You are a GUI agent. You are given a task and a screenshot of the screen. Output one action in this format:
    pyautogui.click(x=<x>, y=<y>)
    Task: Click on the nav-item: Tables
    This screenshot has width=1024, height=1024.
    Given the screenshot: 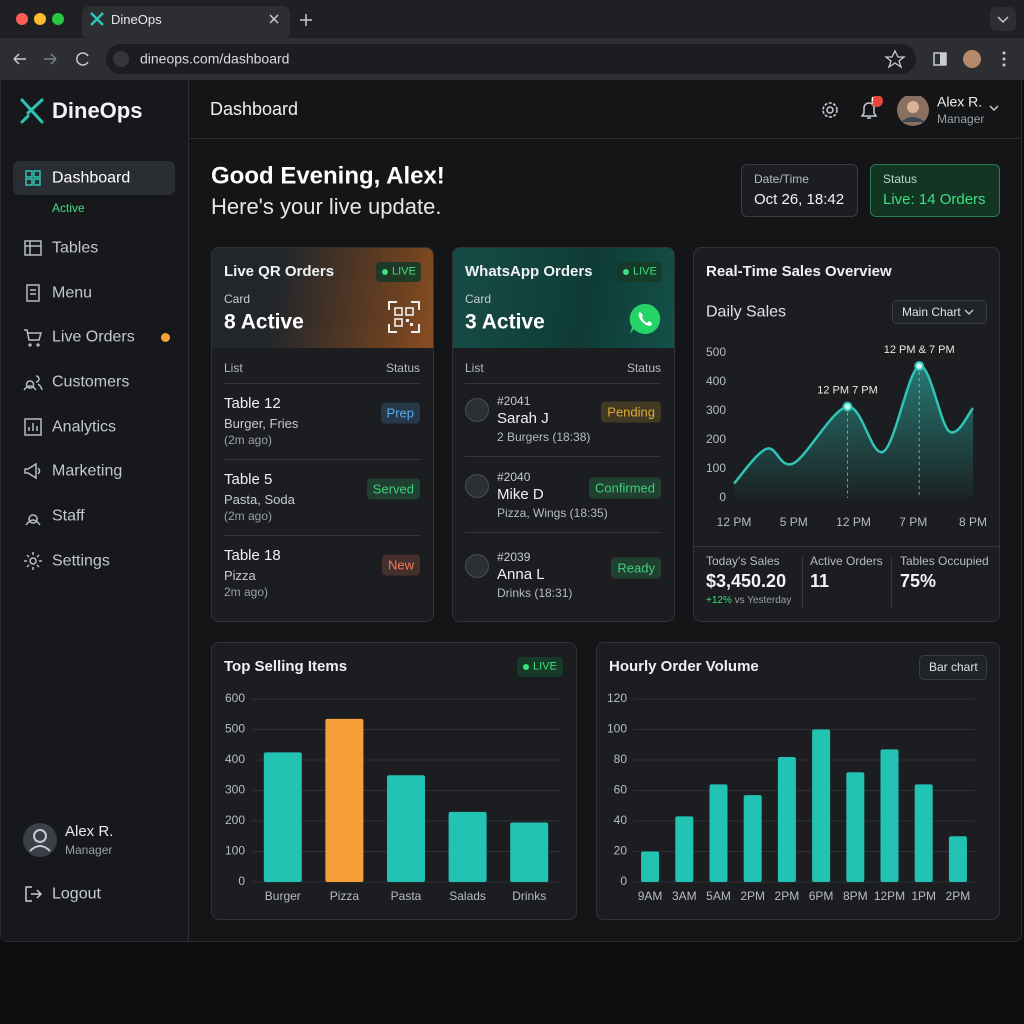 What is the action you would take?
    pyautogui.click(x=75, y=248)
    